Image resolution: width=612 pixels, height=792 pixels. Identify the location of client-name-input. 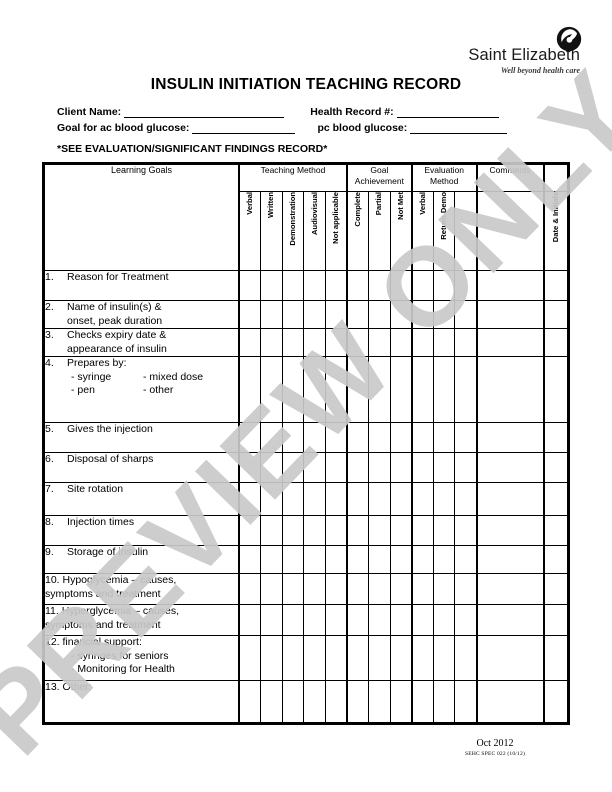
(204, 112).